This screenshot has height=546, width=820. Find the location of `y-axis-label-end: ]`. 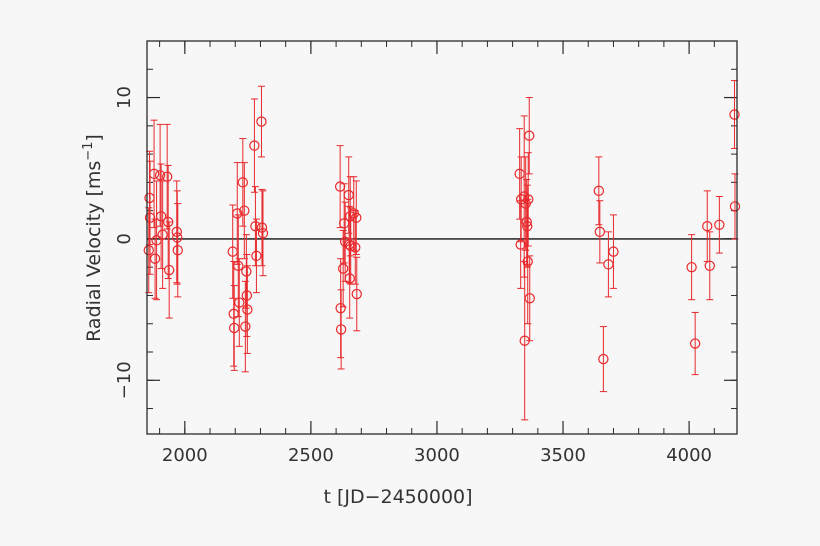

y-axis-label-end: ] is located at coordinates (94, 137).